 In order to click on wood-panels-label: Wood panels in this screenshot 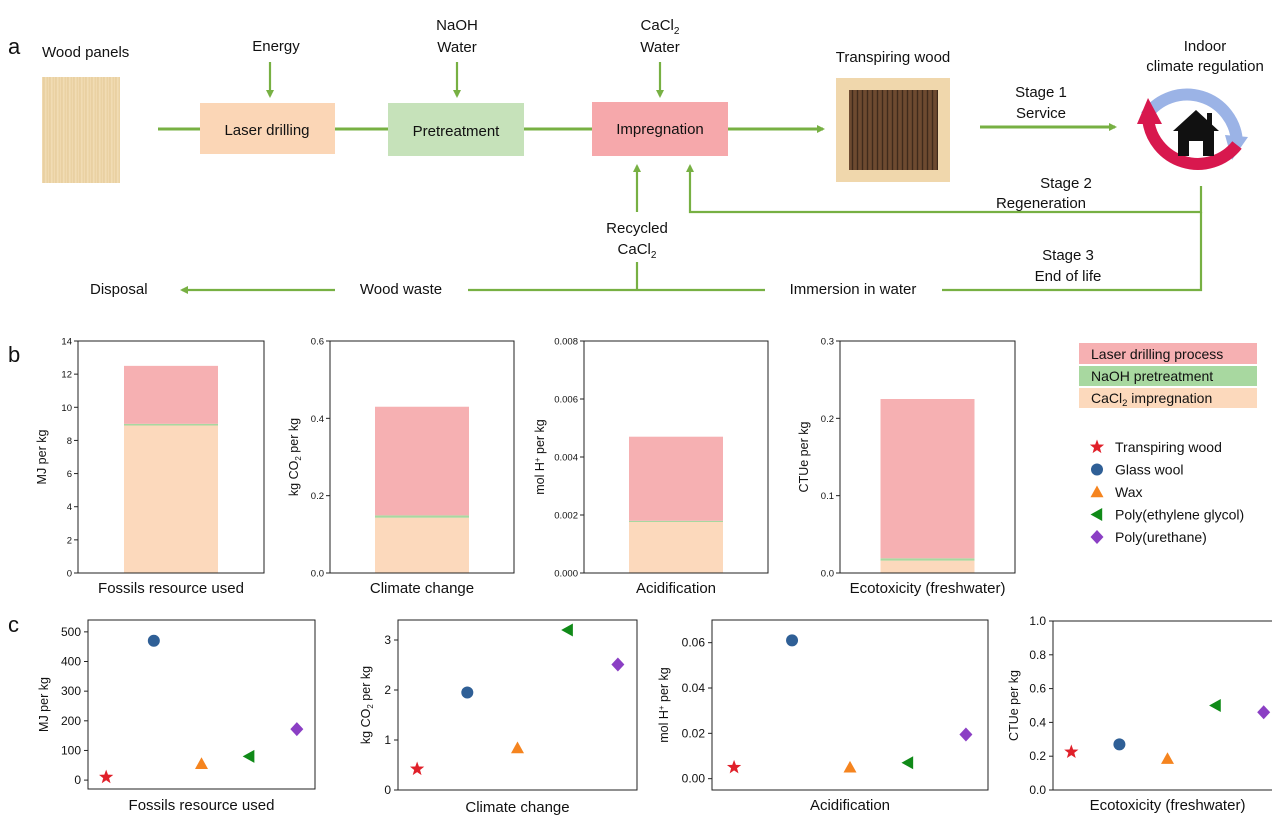, I will do `click(85, 52)`.